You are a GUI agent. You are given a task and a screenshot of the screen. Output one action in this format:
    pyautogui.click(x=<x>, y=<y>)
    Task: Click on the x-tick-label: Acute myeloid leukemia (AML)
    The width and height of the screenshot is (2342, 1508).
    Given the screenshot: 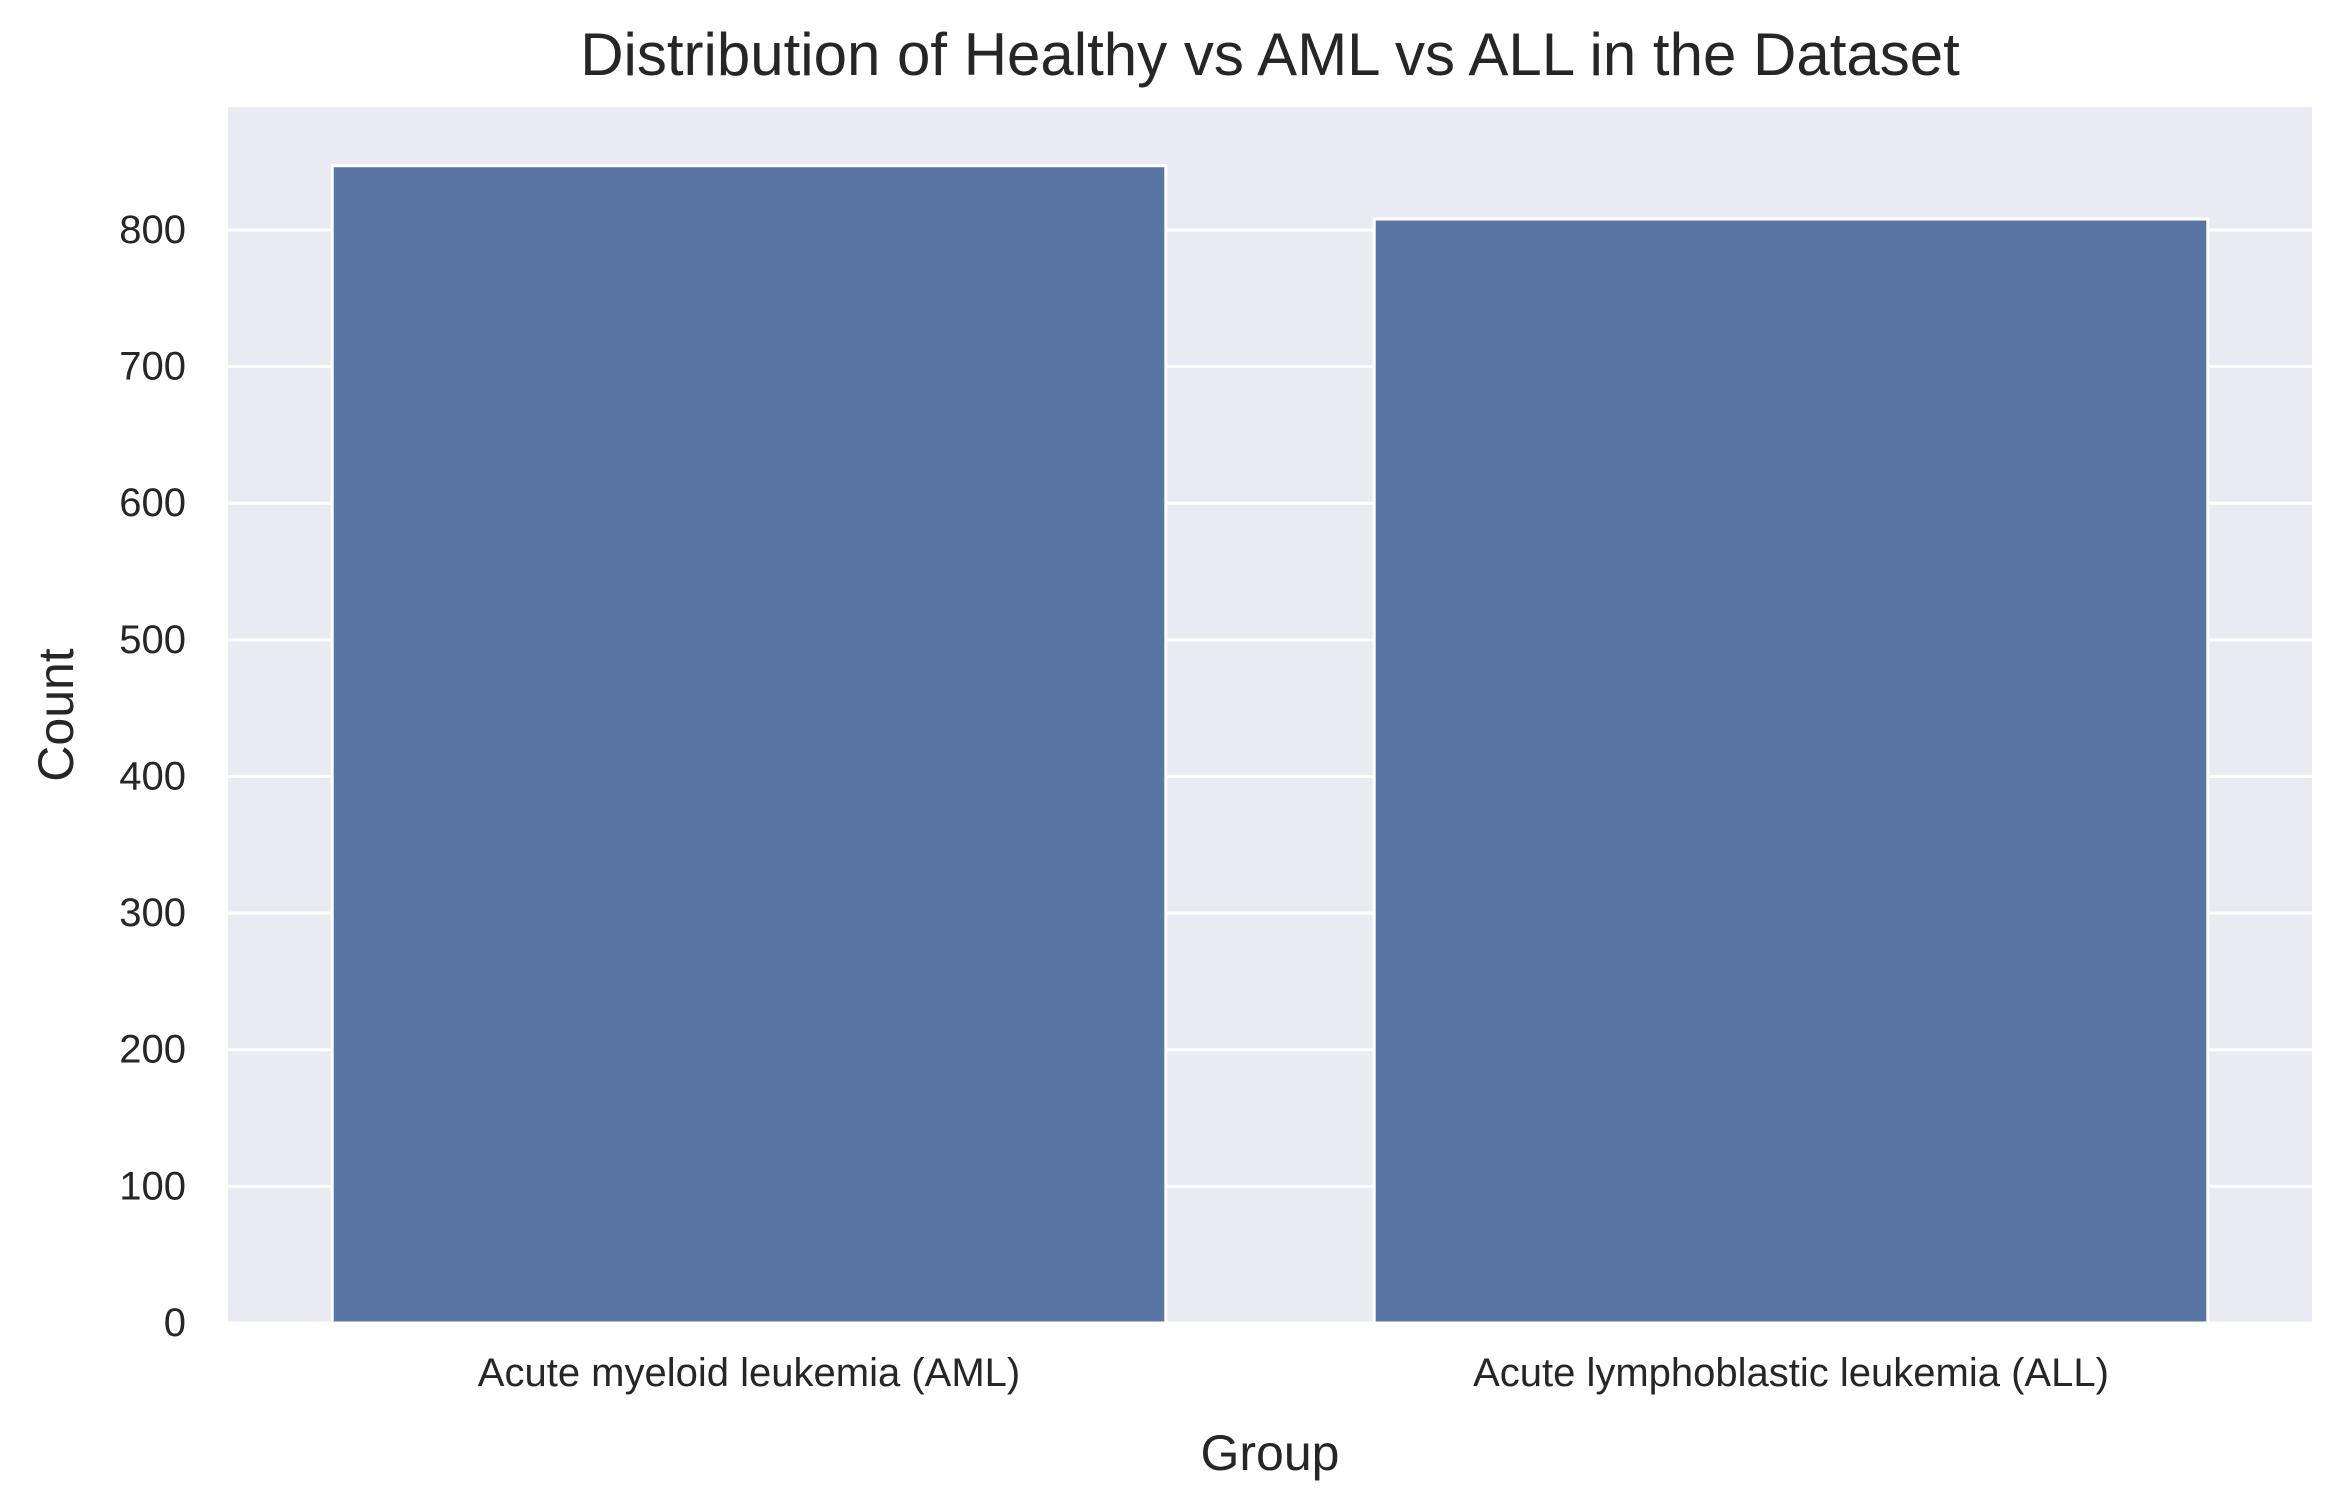 What is the action you would take?
    pyautogui.click(x=749, y=1373)
    